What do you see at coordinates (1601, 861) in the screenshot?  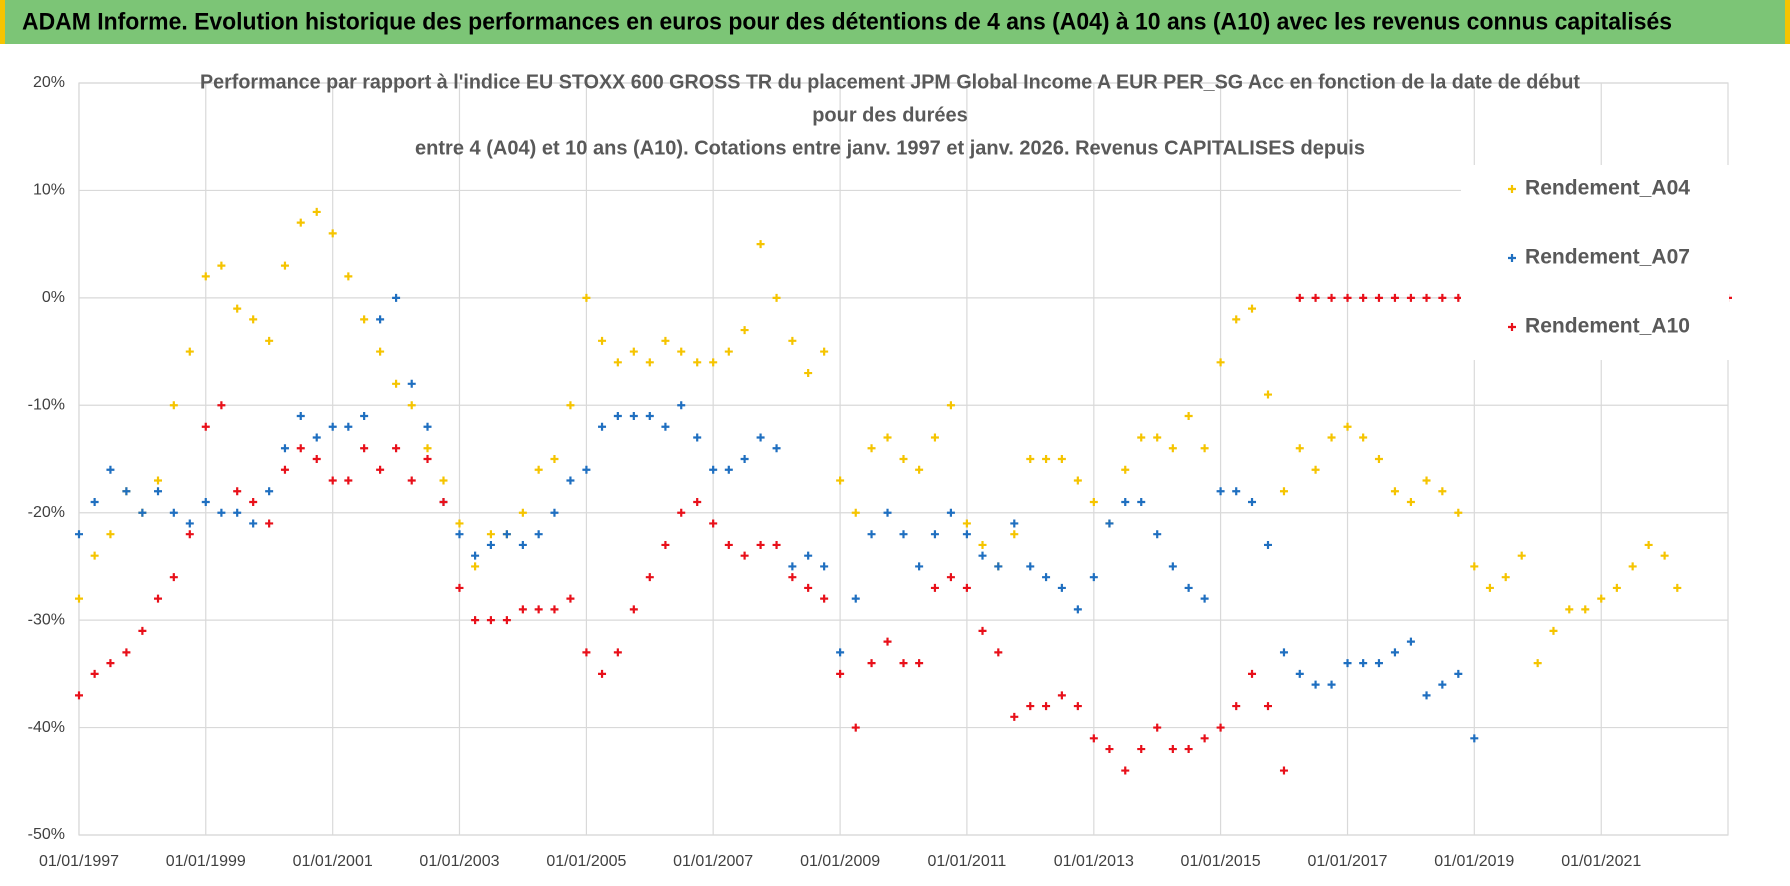 I see `x-tick-label: 01/01/2021` at bounding box center [1601, 861].